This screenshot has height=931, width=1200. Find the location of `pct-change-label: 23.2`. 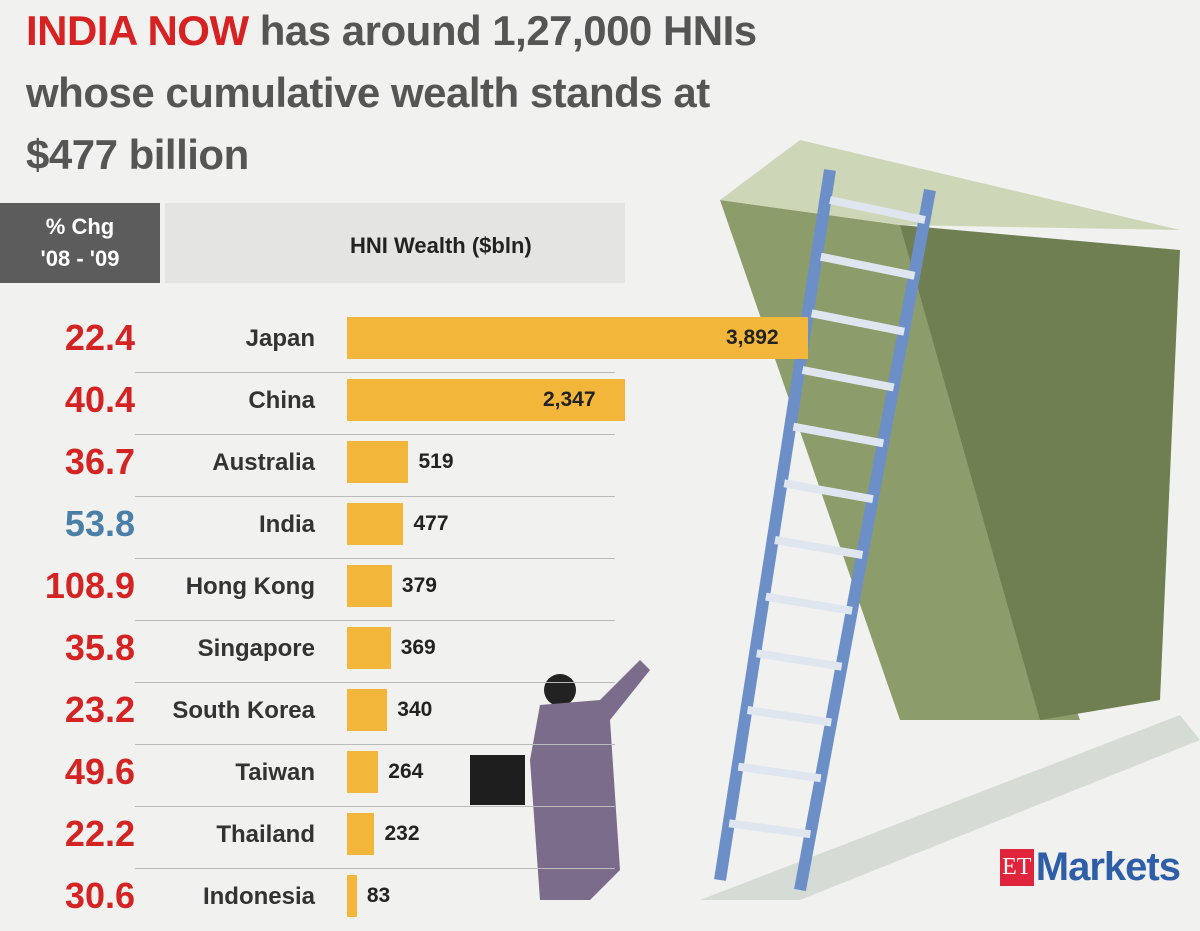

pct-change-label: 23.2 is located at coordinates (99, 709).